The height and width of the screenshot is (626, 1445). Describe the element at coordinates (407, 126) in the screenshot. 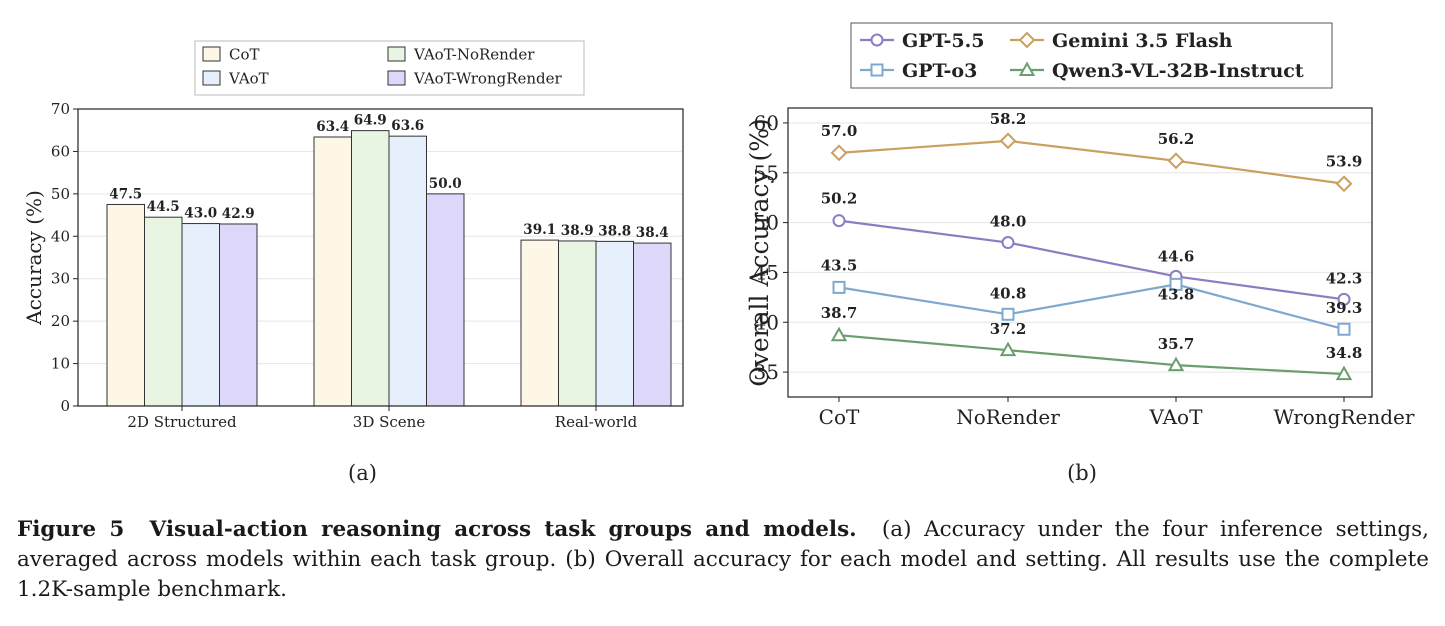

I see `bar-value-label: 63.6` at that location.